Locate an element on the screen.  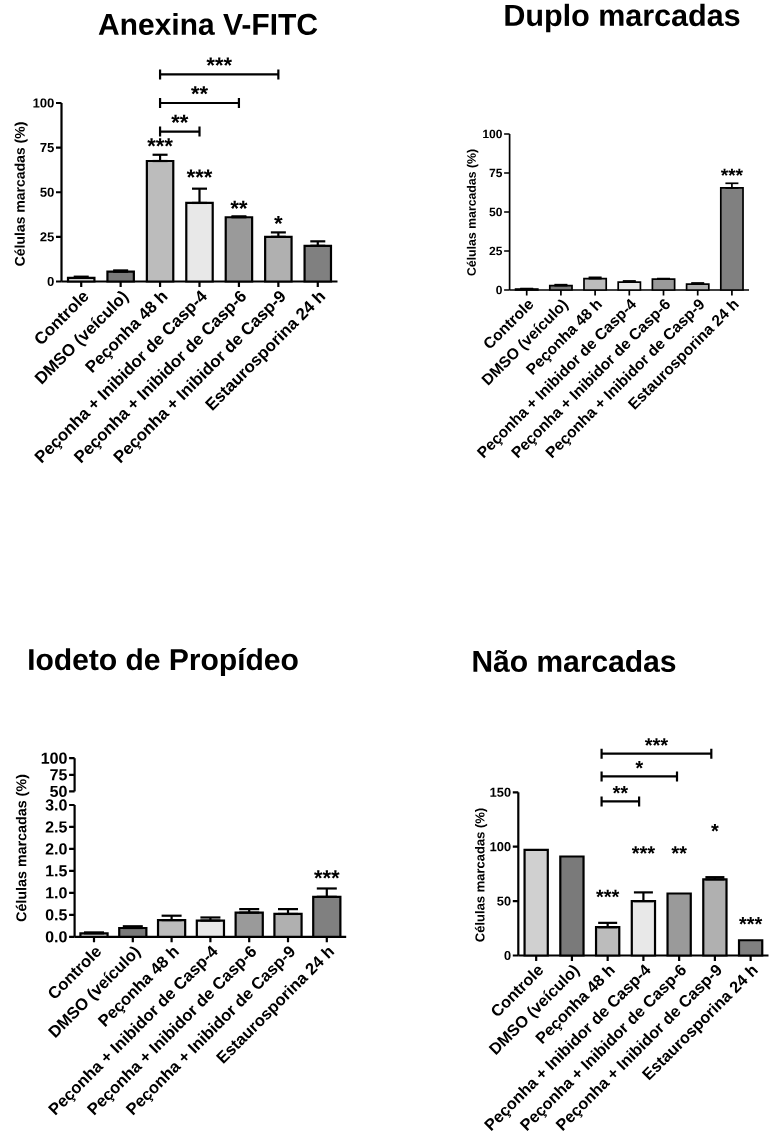
chart-title: Iodeto de Propídeo is located at coordinates (163, 662).